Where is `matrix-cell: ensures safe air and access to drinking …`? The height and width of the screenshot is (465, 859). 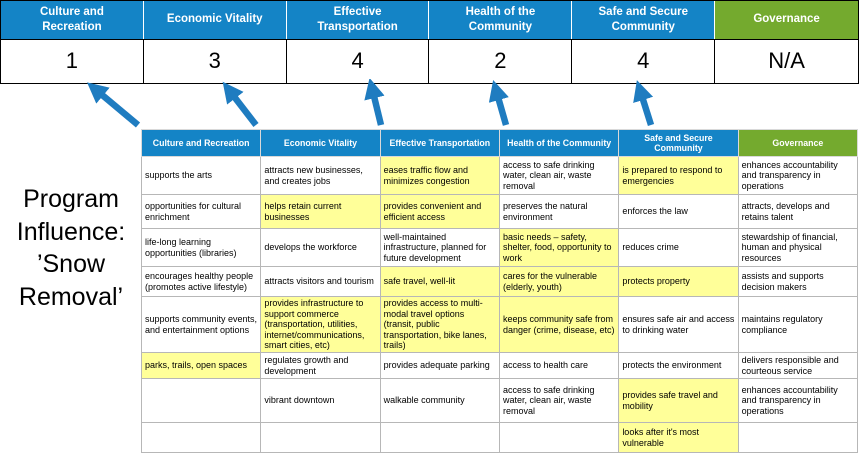 matrix-cell: ensures safe air and access to drinking … is located at coordinates (678, 324).